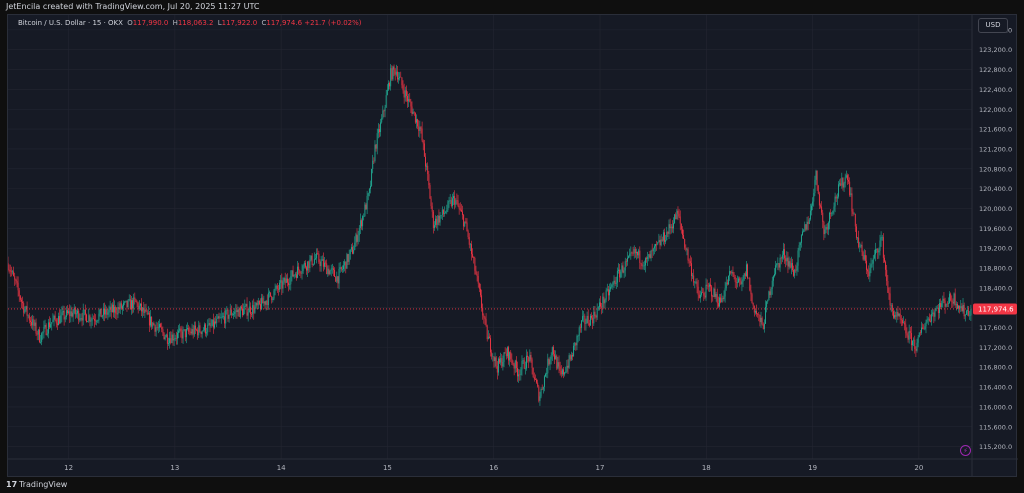 This screenshot has height=493, width=1024. I want to click on tradingview-brand: TradingView, so click(43, 484).